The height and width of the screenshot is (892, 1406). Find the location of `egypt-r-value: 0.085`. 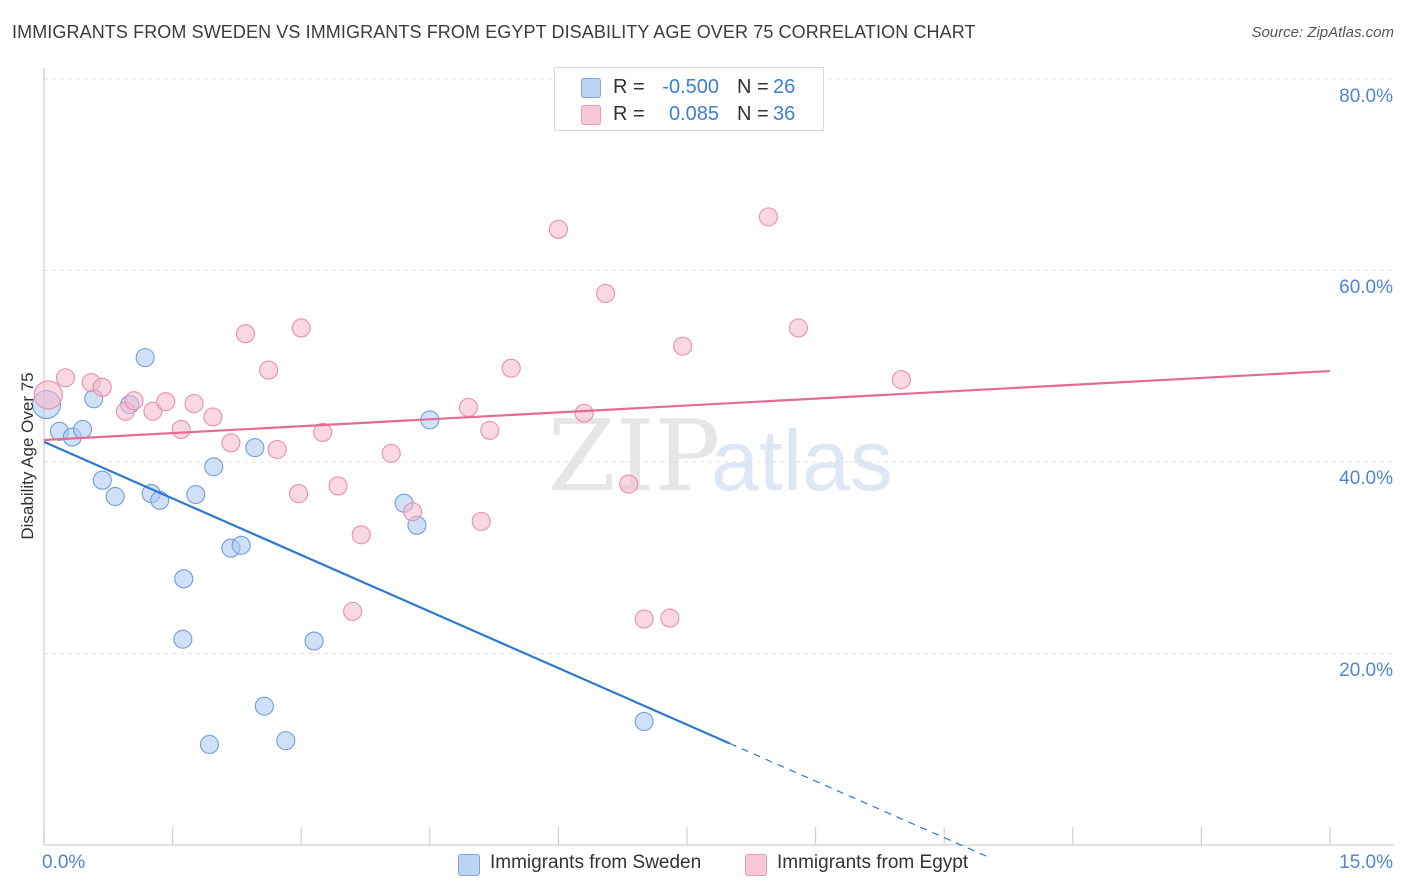

egypt-r-value: 0.085 is located at coordinates (693, 114).